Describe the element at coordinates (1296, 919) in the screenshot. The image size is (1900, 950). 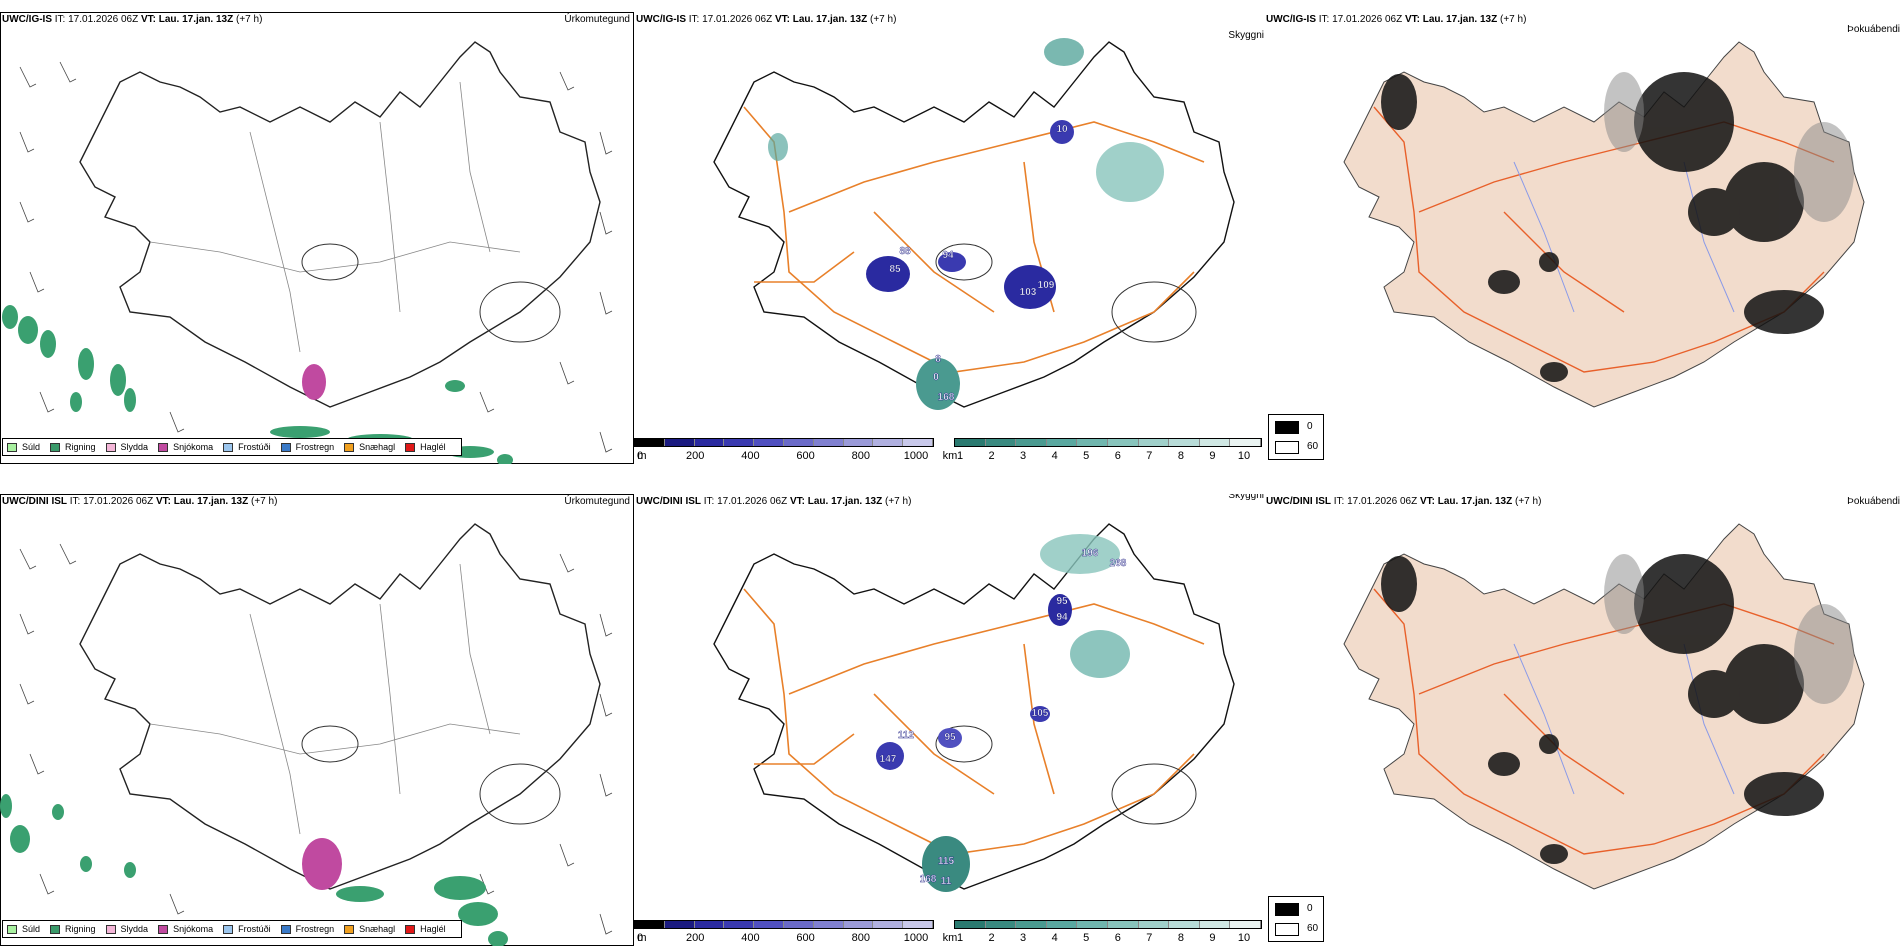
I see `row2-fog-legend: 0 60` at that location.